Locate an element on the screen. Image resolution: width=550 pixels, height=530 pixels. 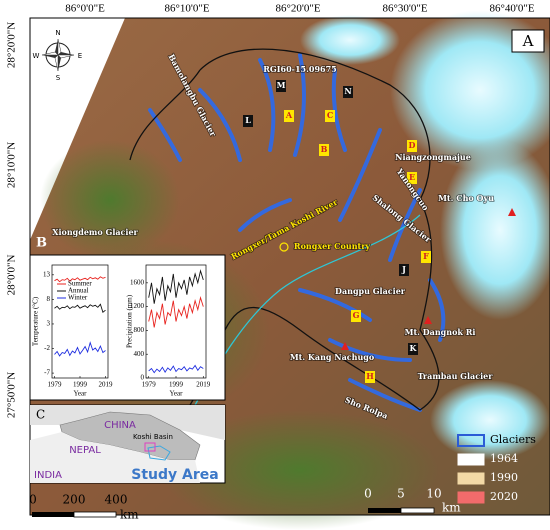
compass-letter: E is located at coordinates (80, 56).